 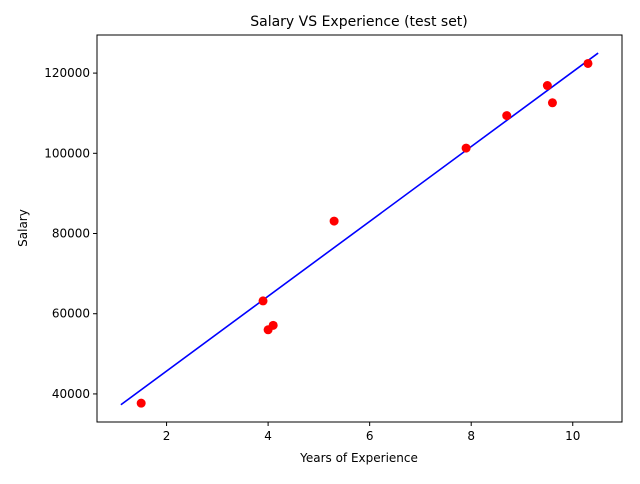 What do you see at coordinates (67, 153) in the screenshot?
I see `y-tick-label: 100000` at bounding box center [67, 153].